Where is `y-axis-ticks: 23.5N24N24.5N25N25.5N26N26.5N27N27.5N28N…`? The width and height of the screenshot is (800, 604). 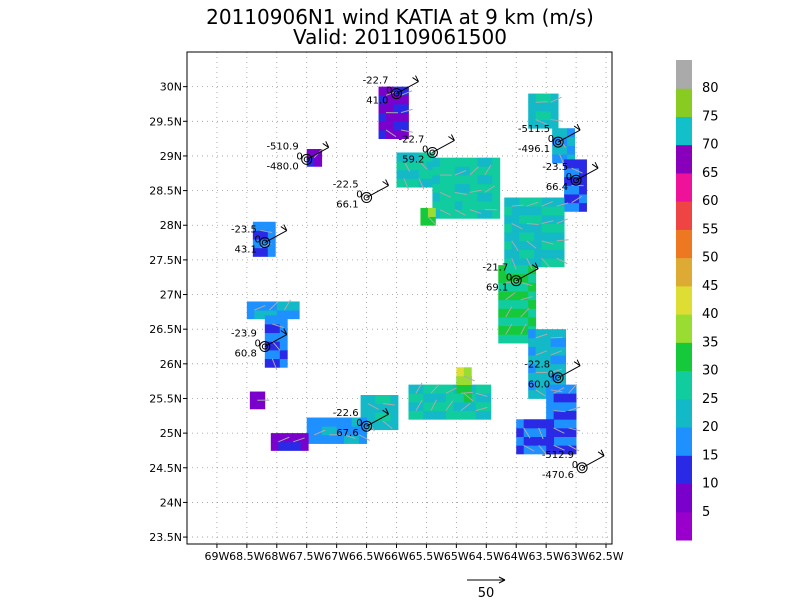 y-axis-ticks: 23.5N24N24.5N25N25.5N26N26.5N27N27.5N28N… is located at coordinates (168, 312).